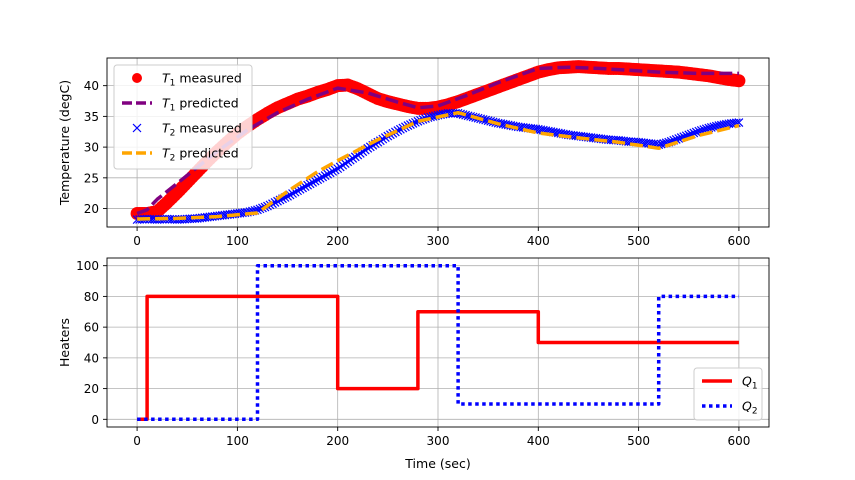  What do you see at coordinates (91, 297) in the screenshot?
I see `y-tick-label: 80` at bounding box center [91, 297].